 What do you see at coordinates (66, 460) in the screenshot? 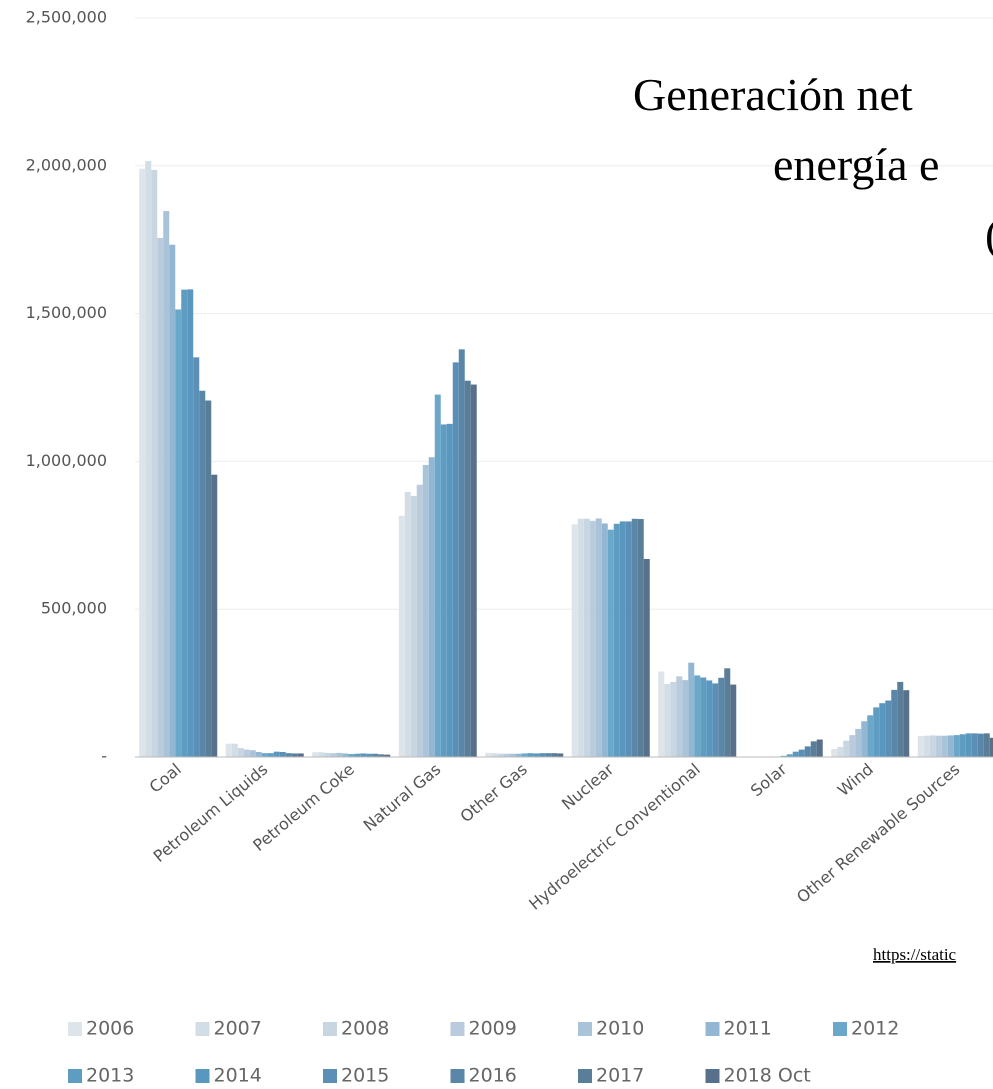
I see `y-tick-label: 1,000,000` at bounding box center [66, 460].